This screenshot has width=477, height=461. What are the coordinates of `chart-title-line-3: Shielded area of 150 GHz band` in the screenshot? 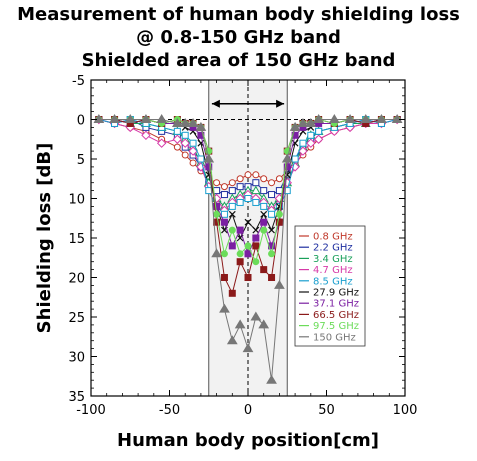 It's located at (238, 60).